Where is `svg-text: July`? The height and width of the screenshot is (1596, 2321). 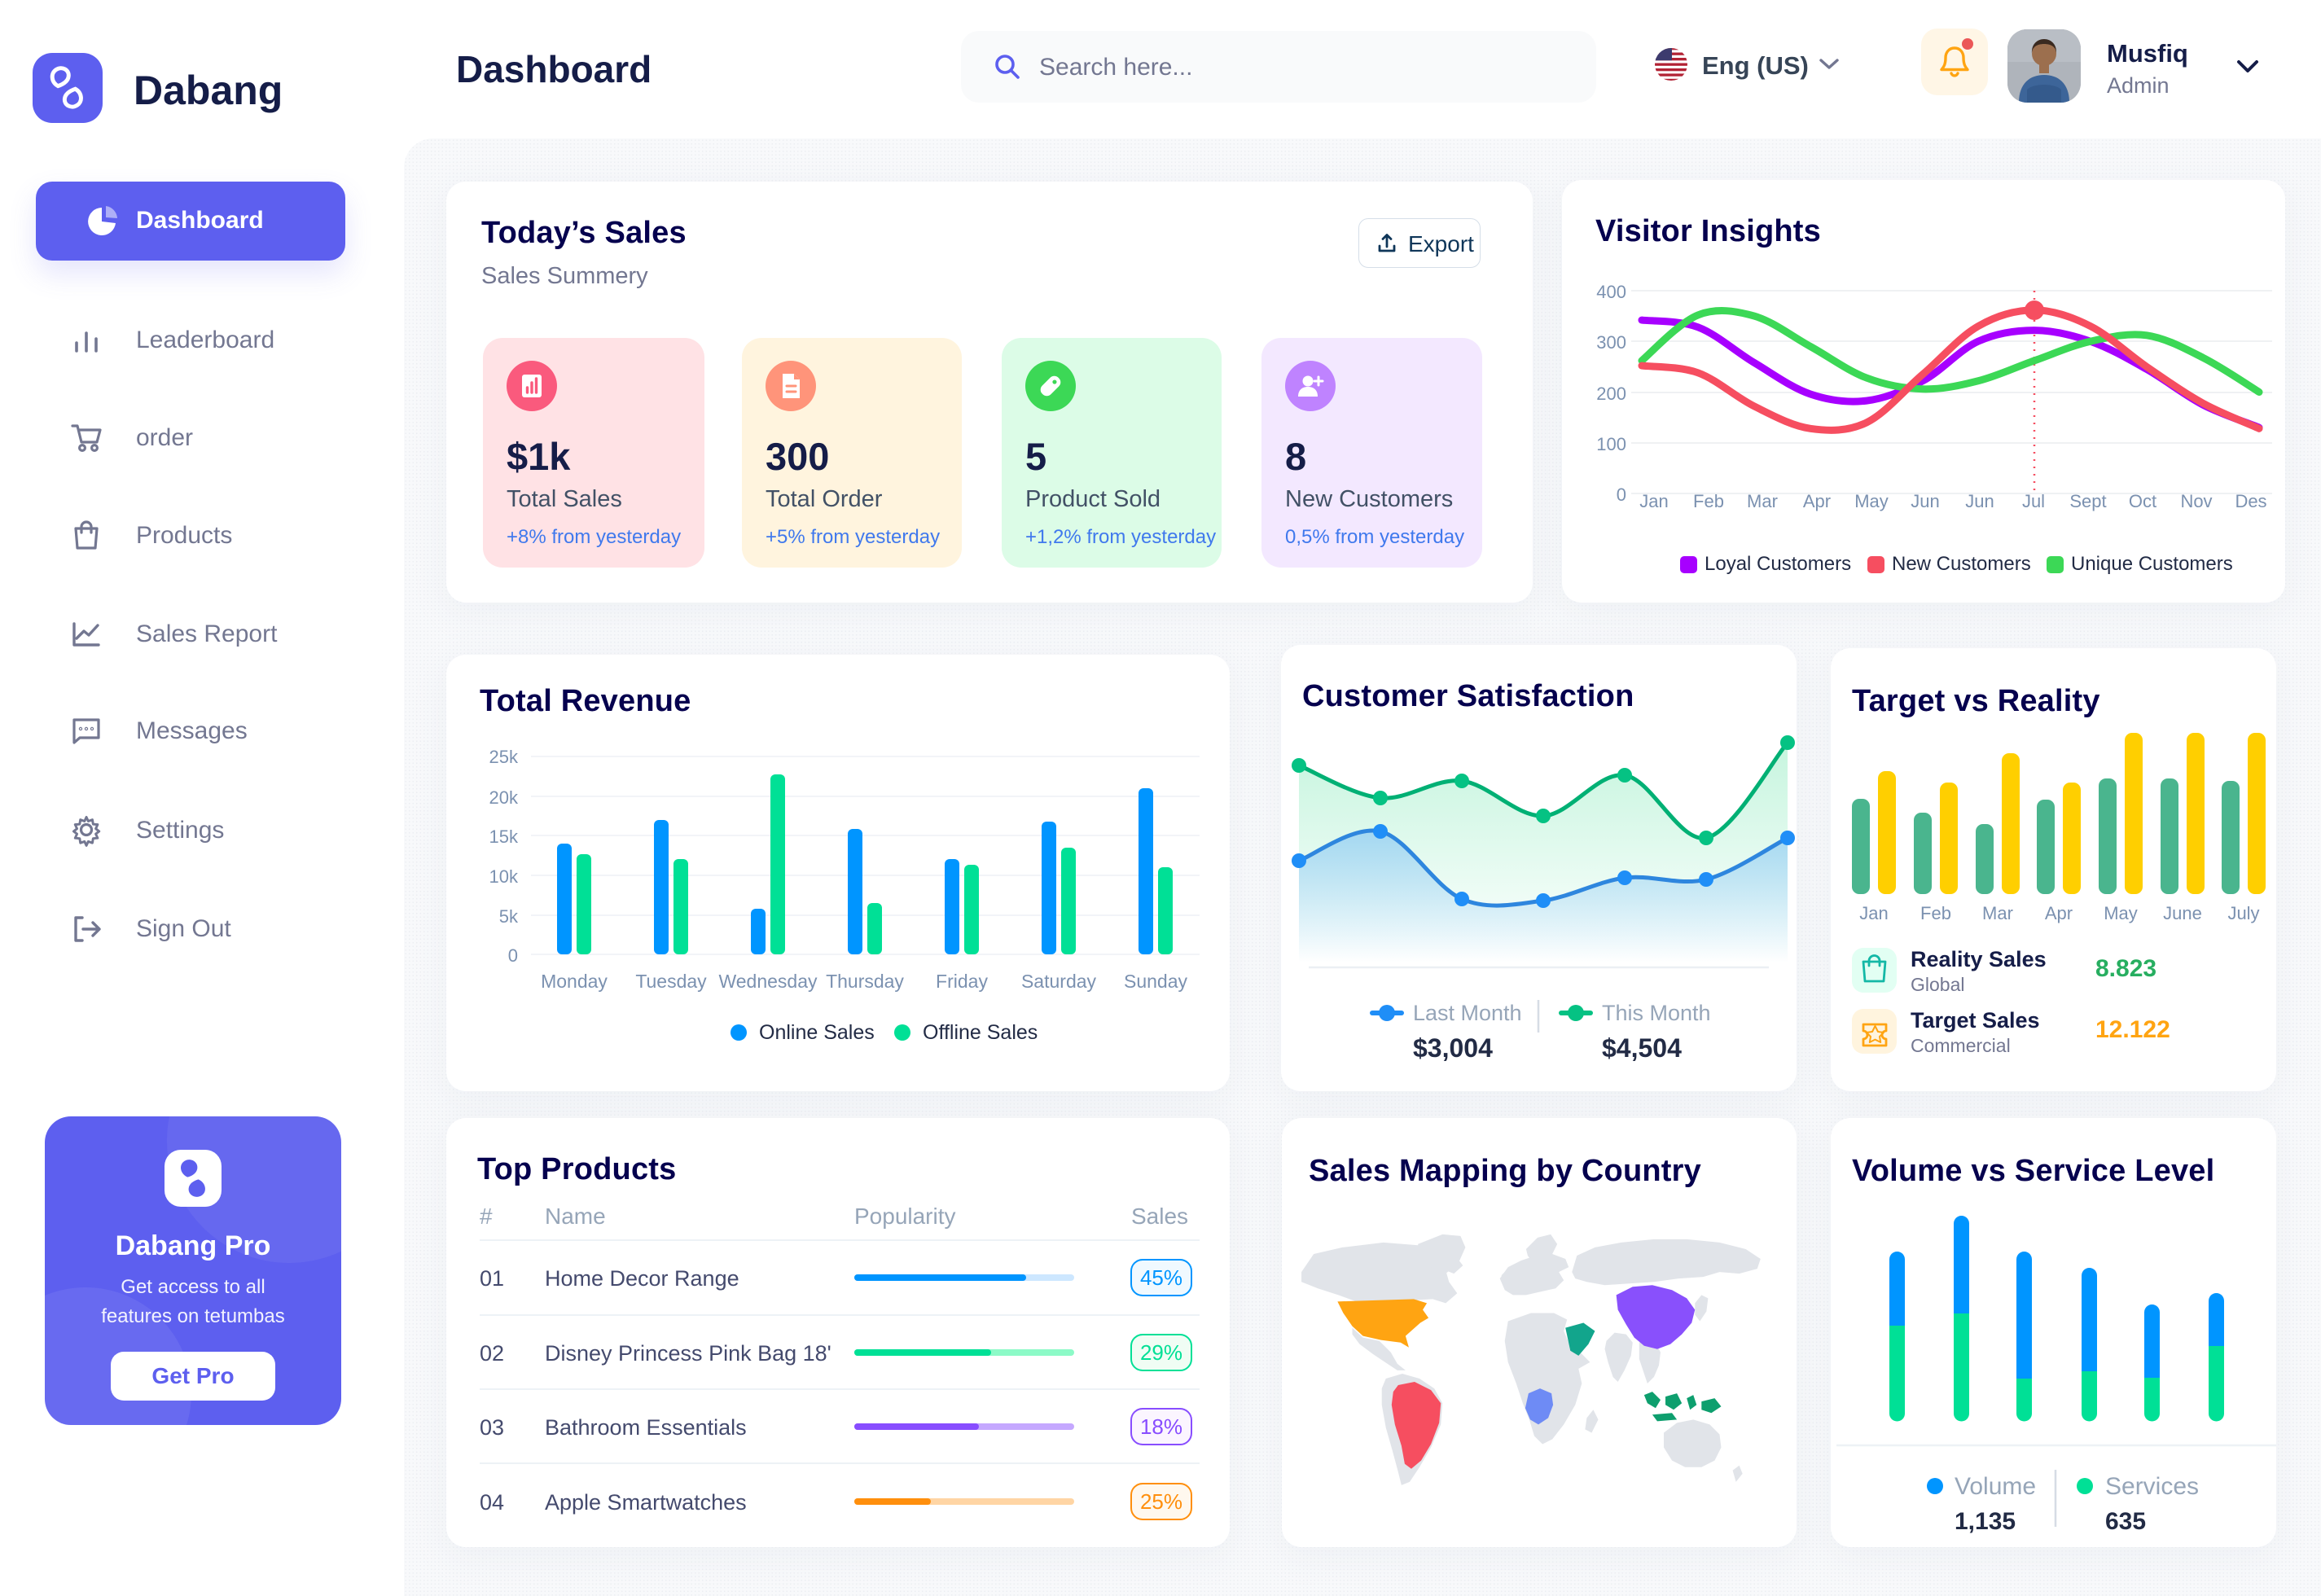
svg-text: July is located at coordinates (2243, 913).